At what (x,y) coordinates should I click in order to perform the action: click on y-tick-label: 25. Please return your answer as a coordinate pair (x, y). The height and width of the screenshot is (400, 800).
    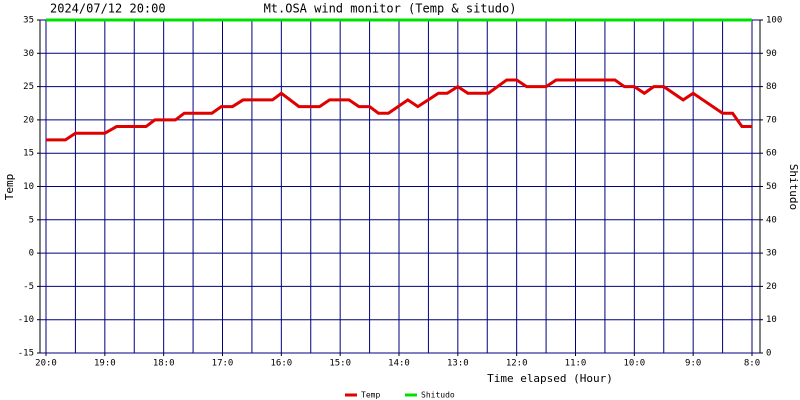
    Looking at the image, I should click on (28, 87).